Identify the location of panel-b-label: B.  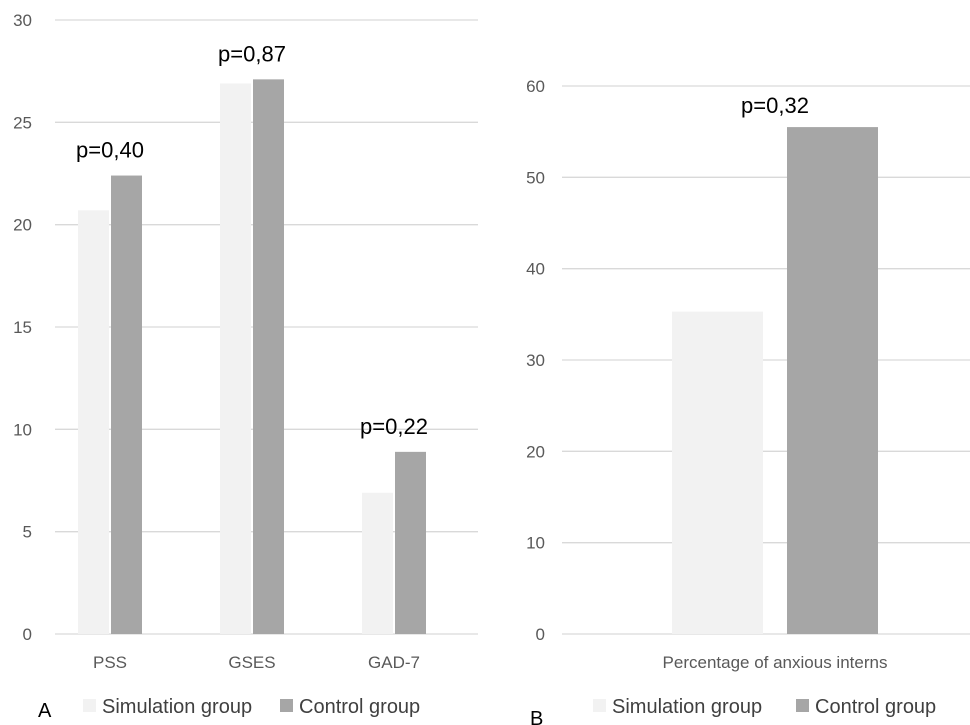
(536, 716).